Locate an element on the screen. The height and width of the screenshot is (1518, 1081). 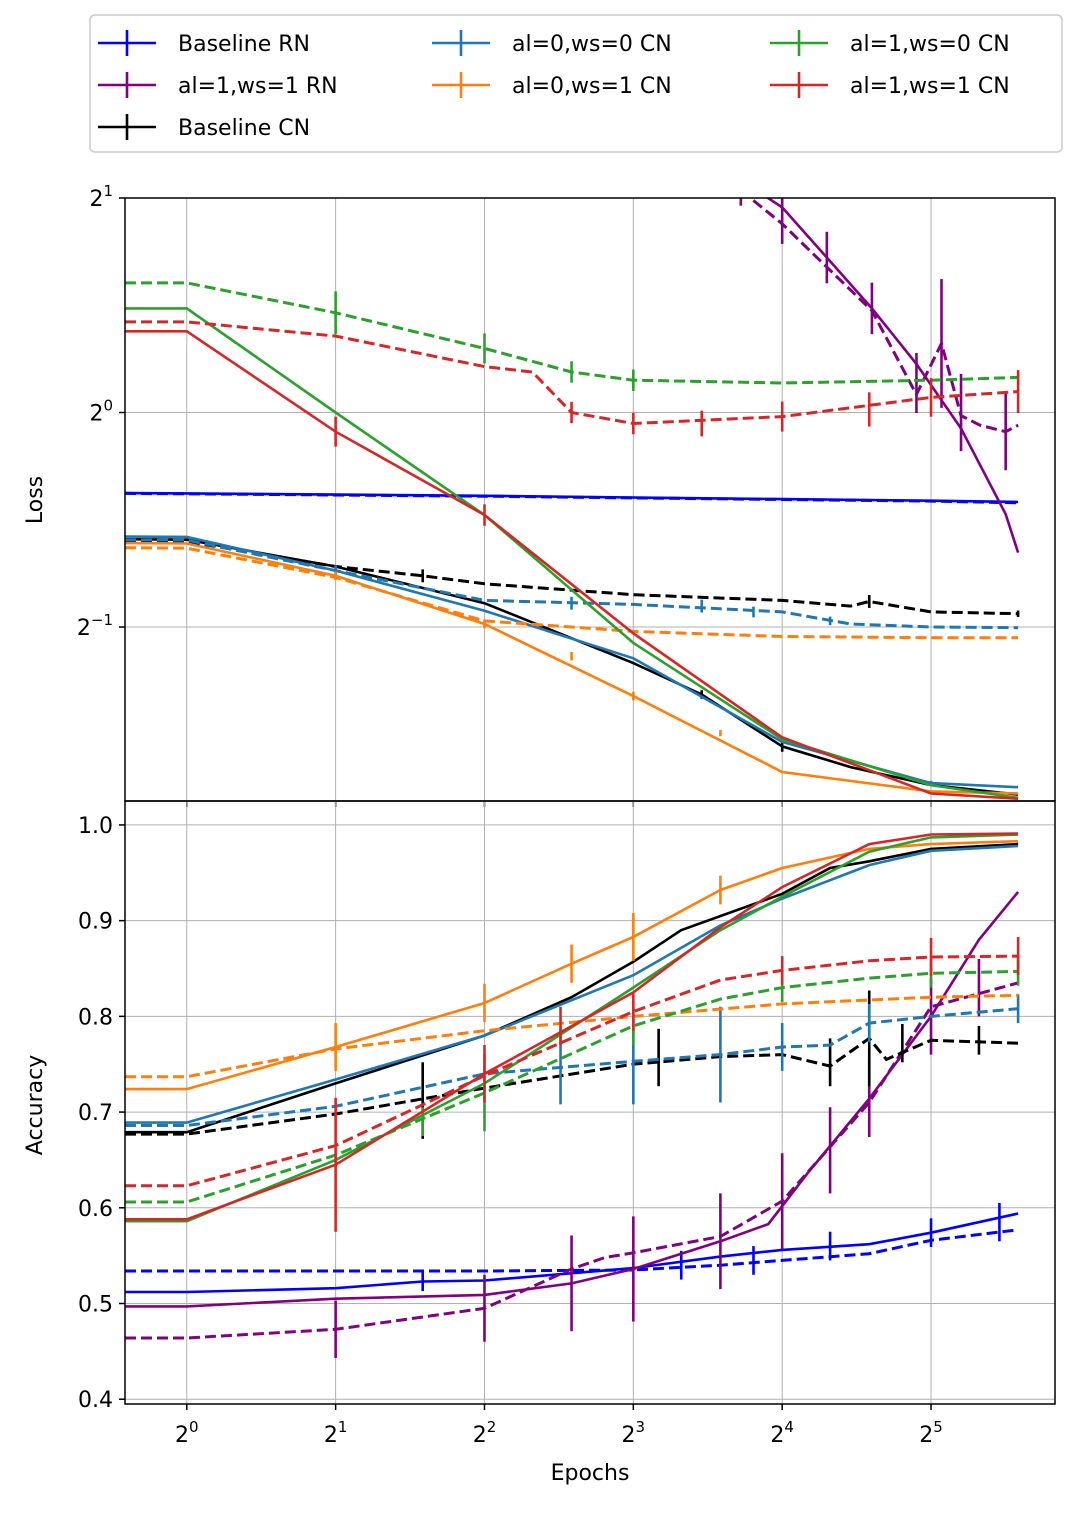
loss-axis-label: Loss is located at coordinates (35, 500).